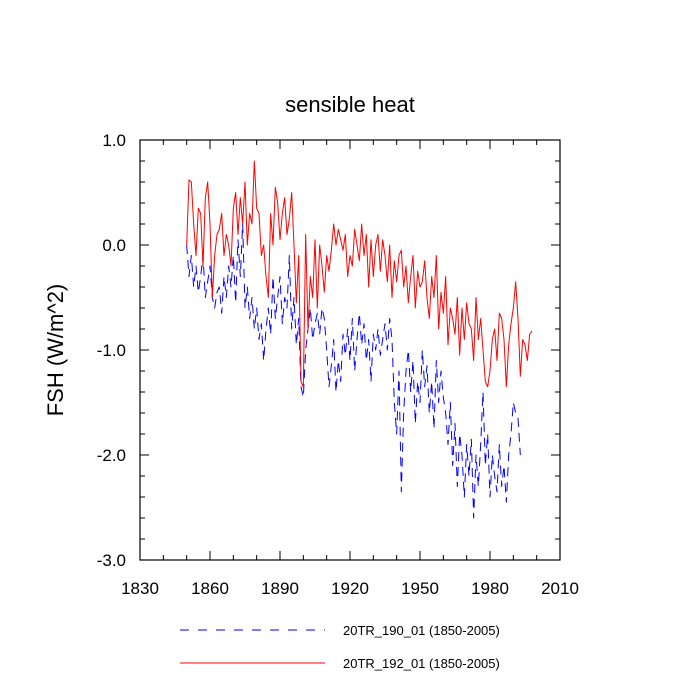 Image resolution: width=700 pixels, height=700 pixels. Describe the element at coordinates (560, 588) in the screenshot. I see `x-tick-label: 2010` at that location.